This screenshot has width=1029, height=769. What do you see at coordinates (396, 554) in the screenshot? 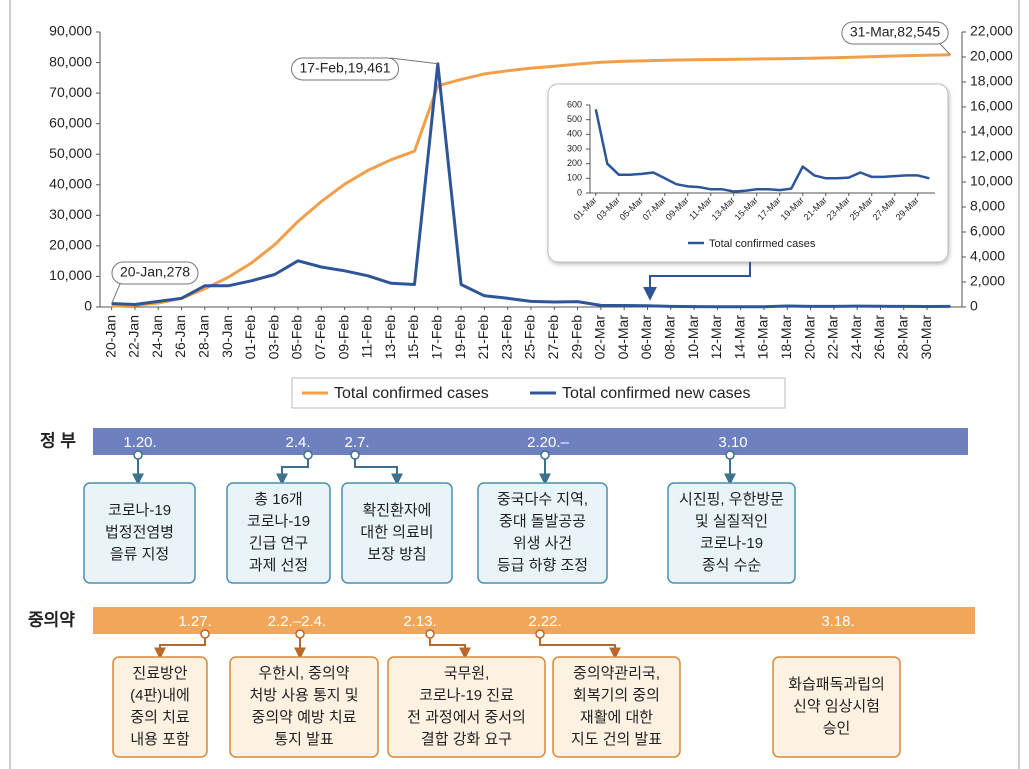
I see `event-text: 보장 방침` at bounding box center [396, 554].